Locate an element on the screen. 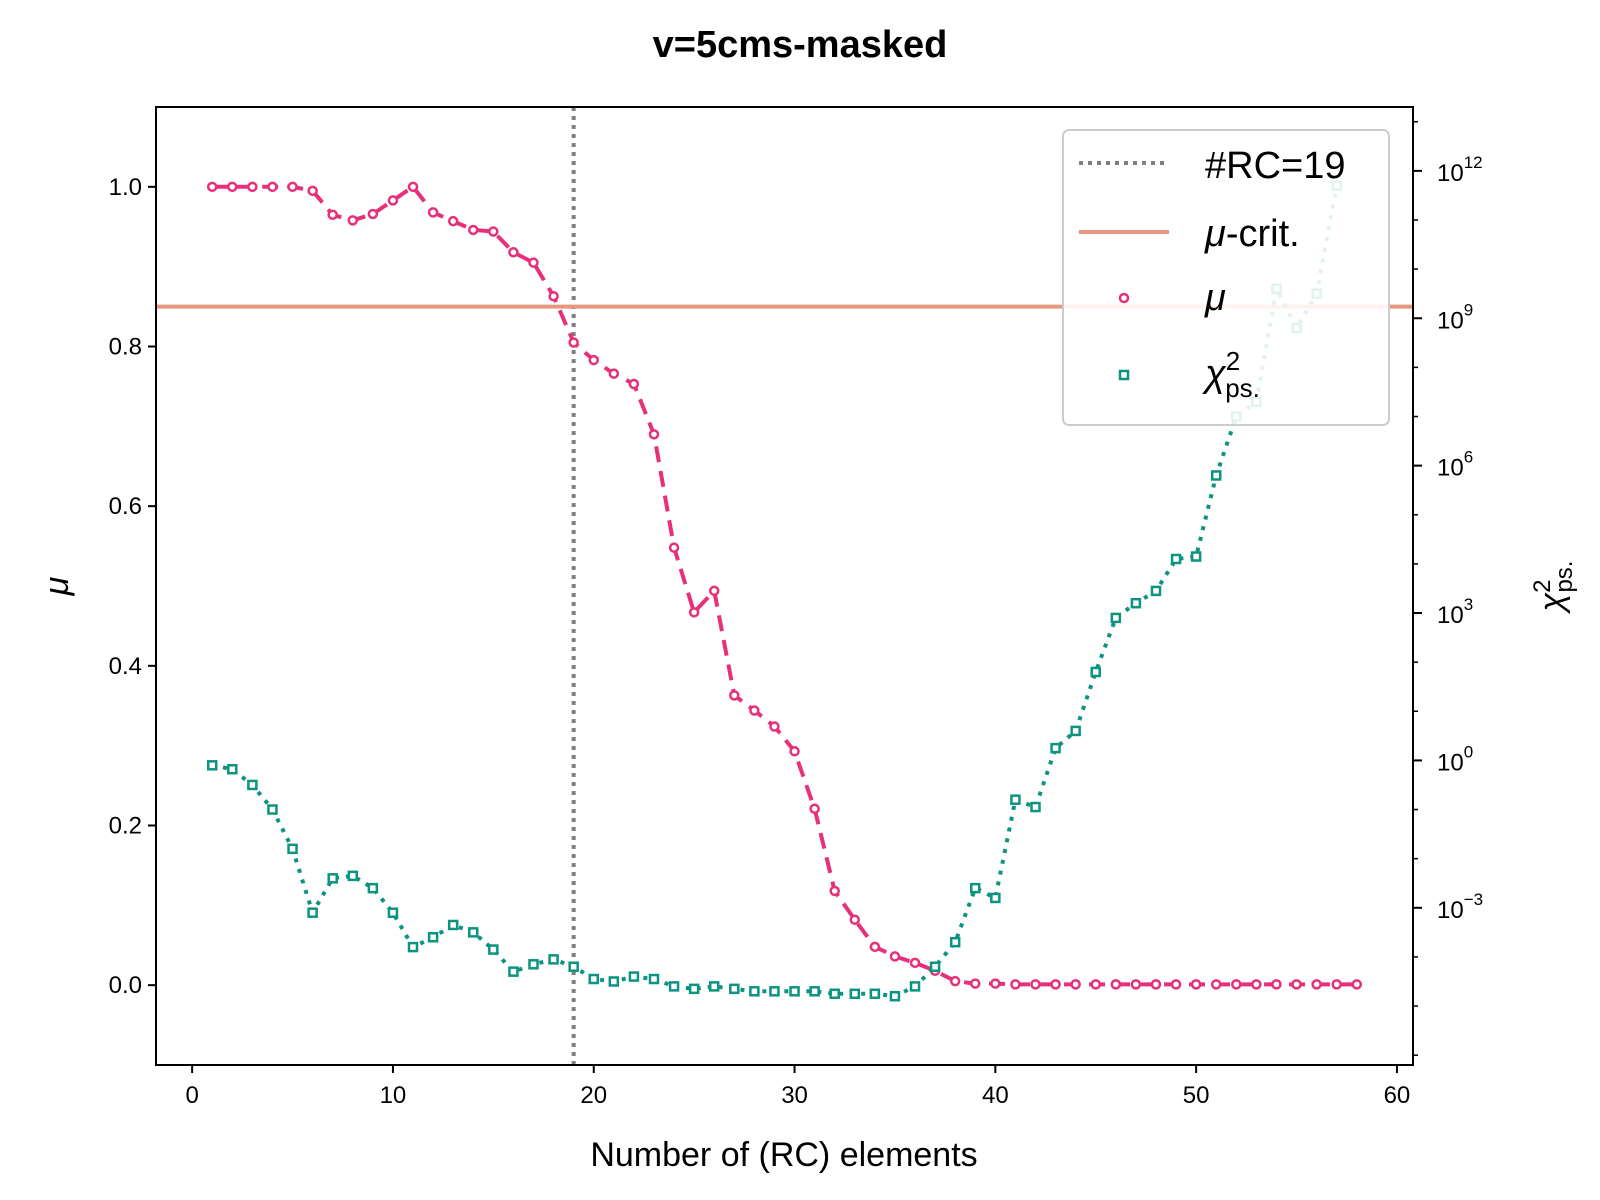 The image size is (1600, 1200). y2-tick-label: 10⁻³ is located at coordinates (1460, 907).